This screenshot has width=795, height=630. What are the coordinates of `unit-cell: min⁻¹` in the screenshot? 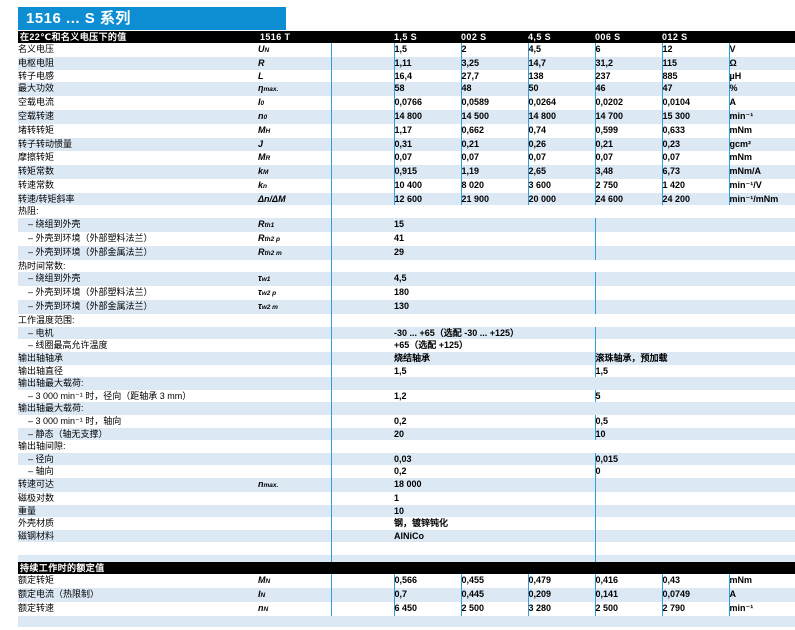 It's located at (761, 117).